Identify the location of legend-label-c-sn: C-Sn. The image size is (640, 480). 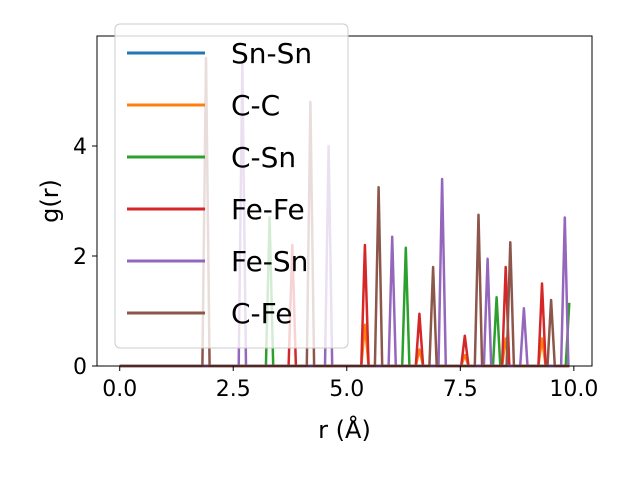
(263, 157).